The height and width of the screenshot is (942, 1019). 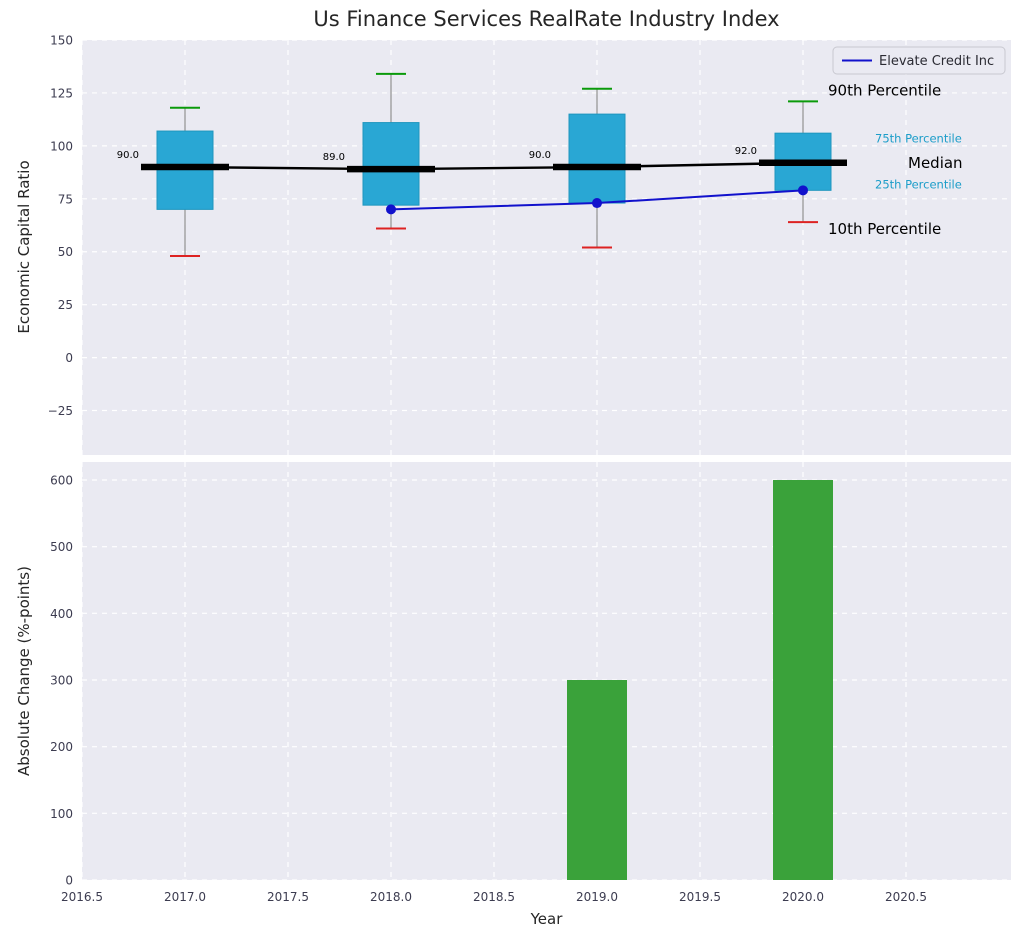 I want to click on median-value-label: 89.0, so click(x=334, y=157).